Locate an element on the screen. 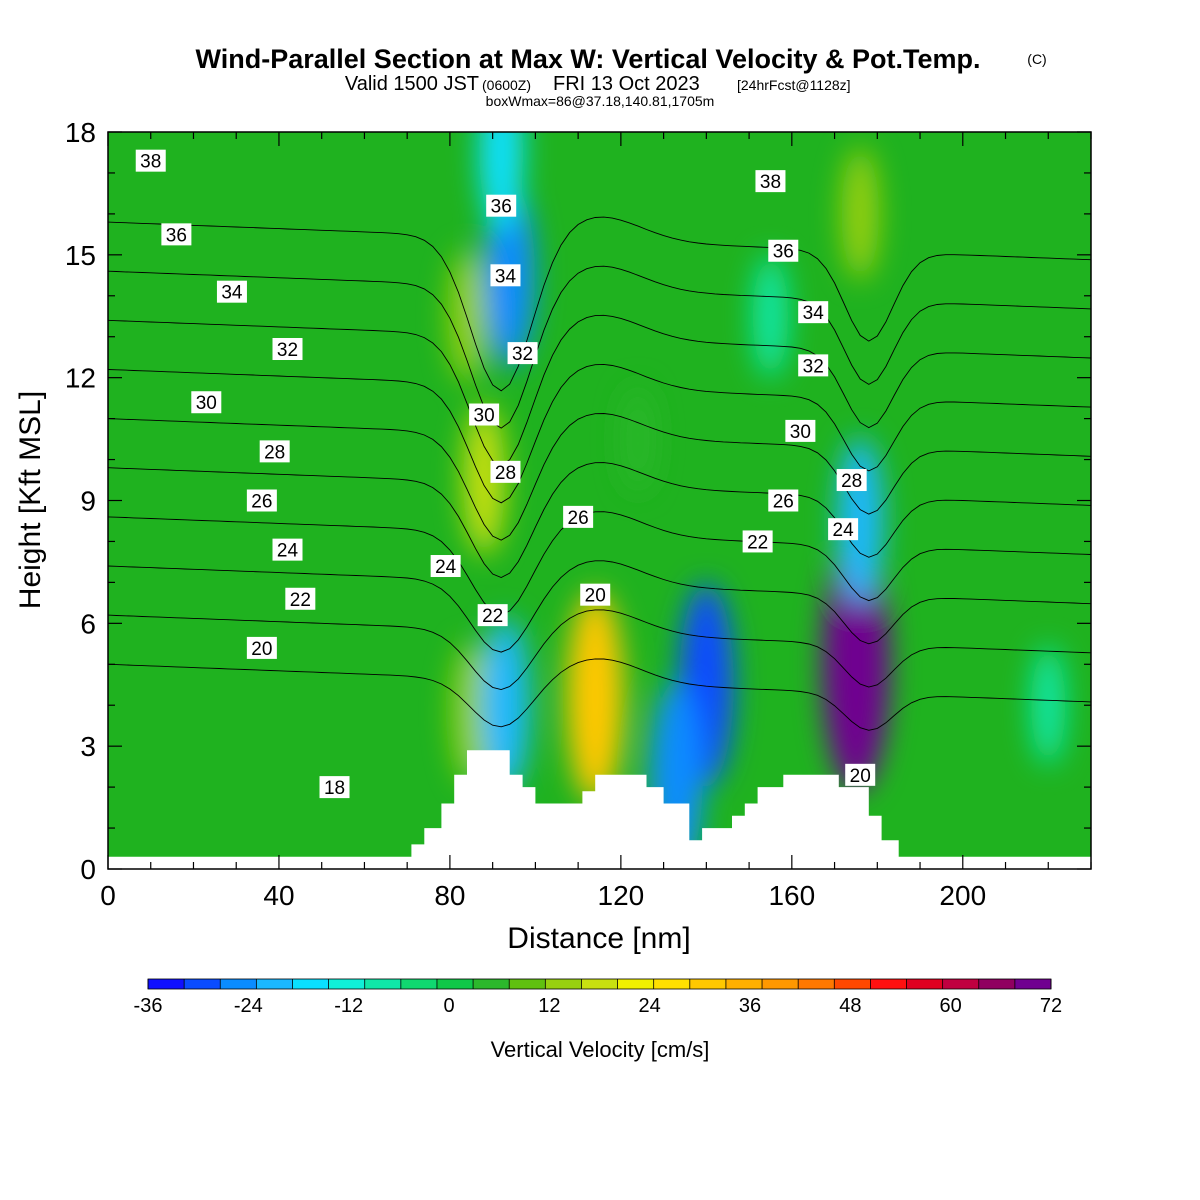 This screenshot has width=1200, height=1200. valid-prefix: Valid 1500 JST is located at coordinates (412, 84).